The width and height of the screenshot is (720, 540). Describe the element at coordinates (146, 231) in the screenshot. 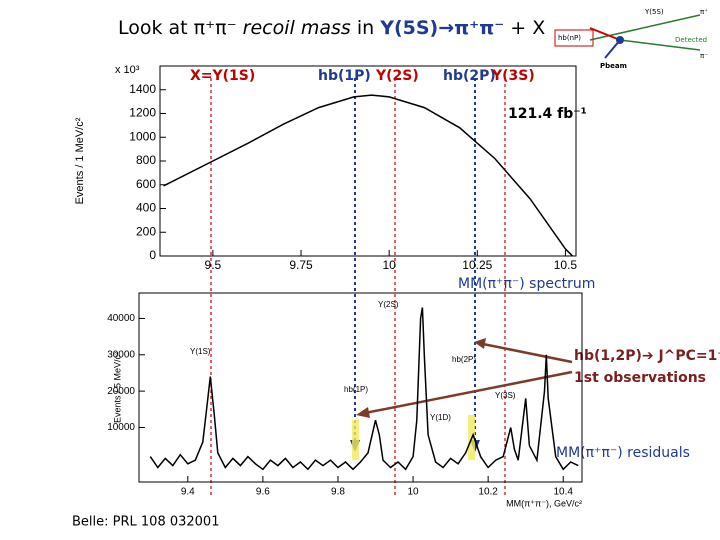

I see `y-tick-label: 200` at that location.